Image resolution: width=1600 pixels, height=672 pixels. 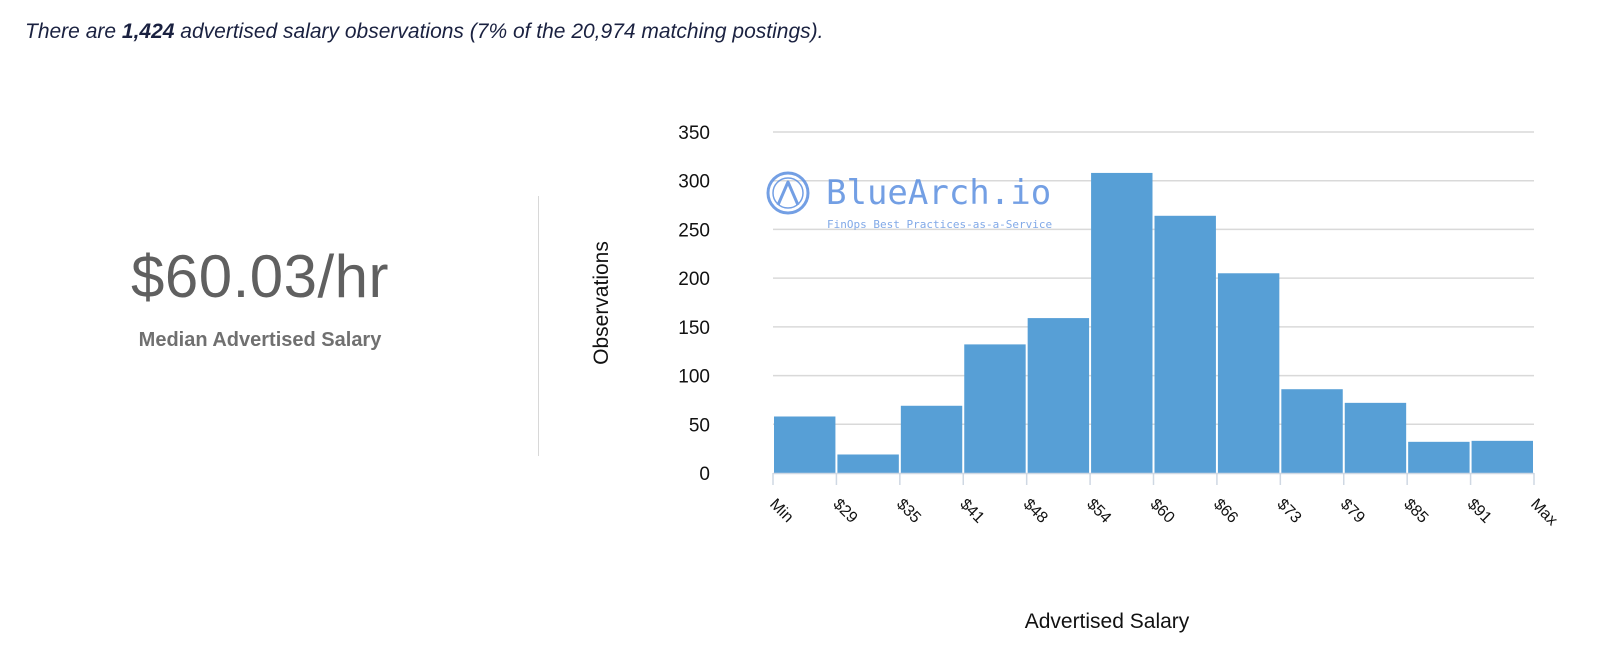 I want to click on summary-count: 1,424, so click(x=148, y=31).